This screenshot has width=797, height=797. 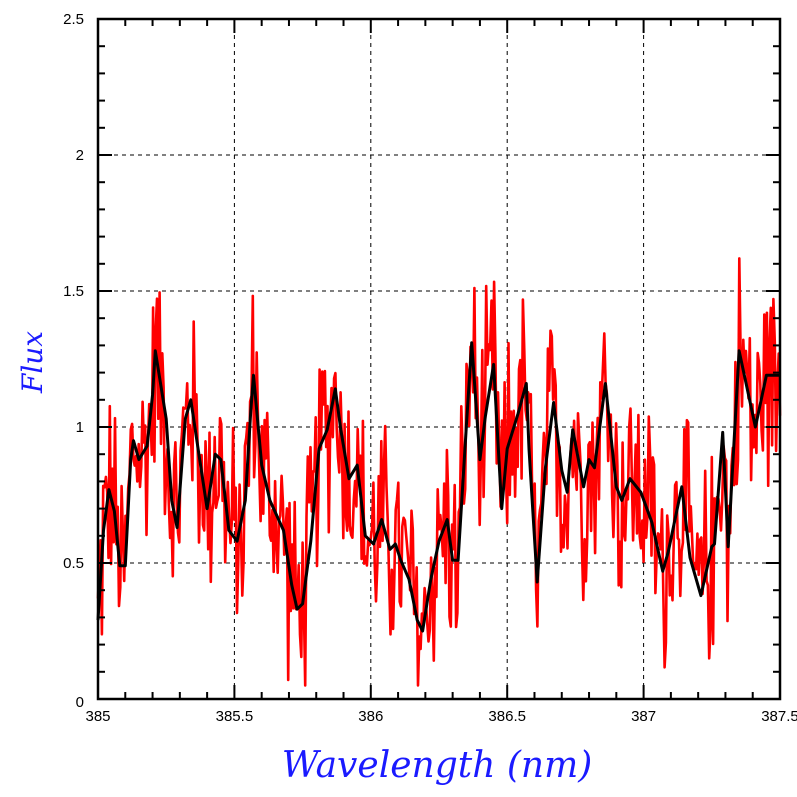 I want to click on x-tick-label: 385.5, so click(x=235, y=716).